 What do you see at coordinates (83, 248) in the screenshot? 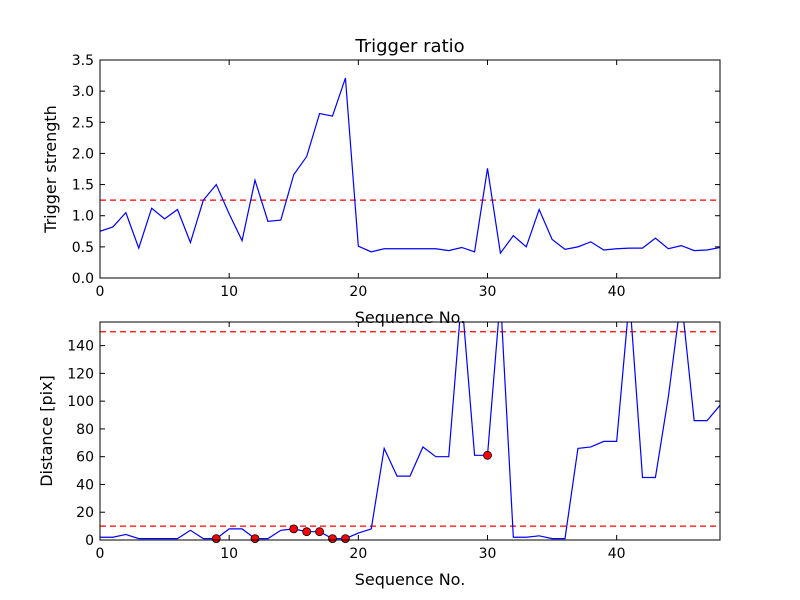
I see `top-y-tick-label: 0.5` at bounding box center [83, 248].